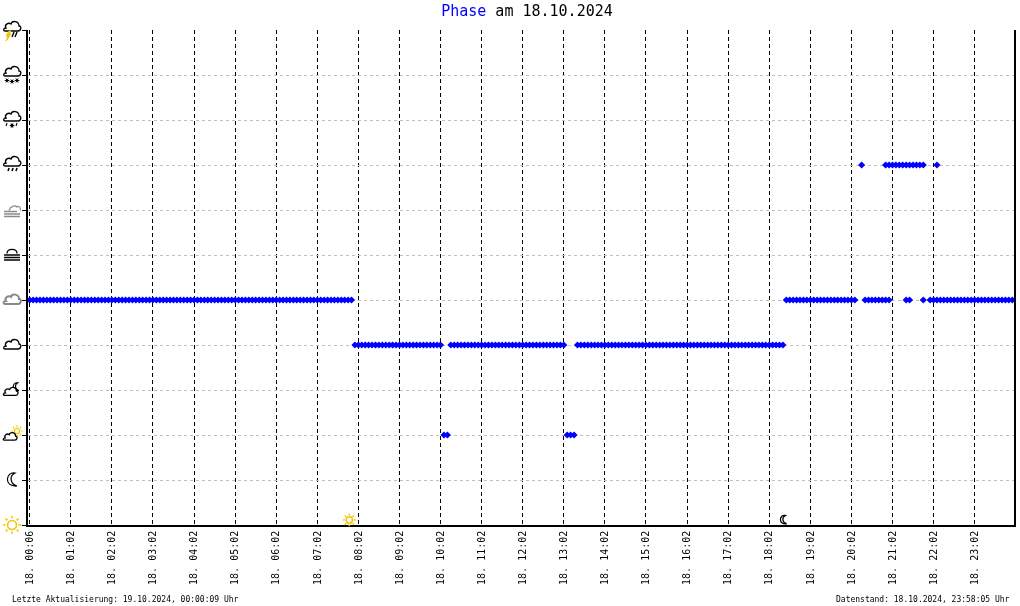 The height and width of the screenshot is (606, 1020). I want to click on x-tick-label: 18. 05:02, so click(235, 557).